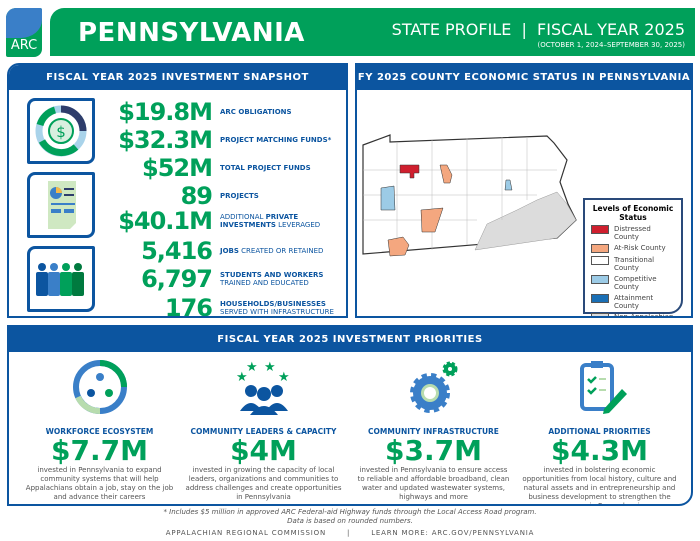  What do you see at coordinates (350, 339) in the screenshot?
I see `priorities-title: FISCAL YEAR 2025 INVESTMENT PRIORITIES` at bounding box center [350, 339].